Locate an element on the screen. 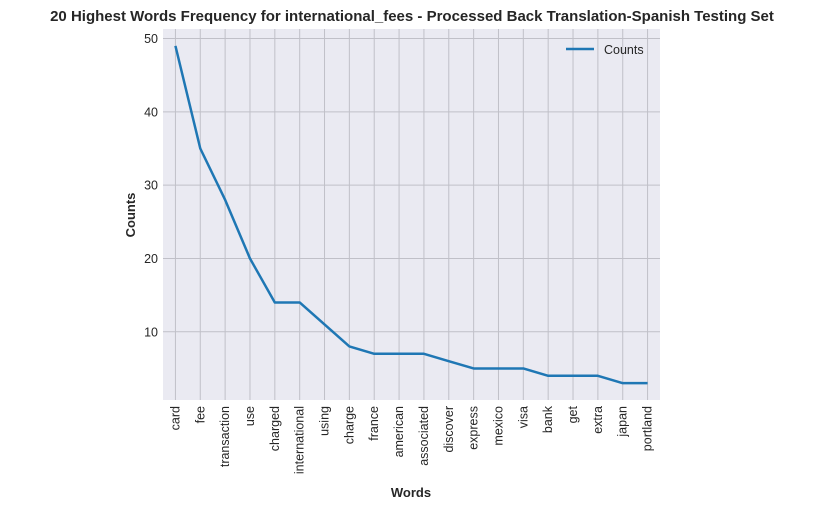  x-tick-label: mexico is located at coordinates (498, 426).